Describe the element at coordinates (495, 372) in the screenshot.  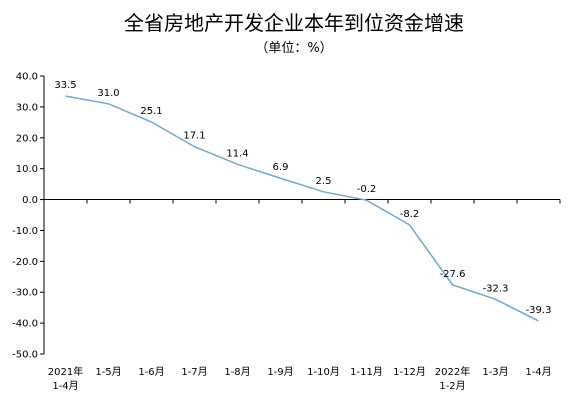
I see `x-tick-label: 1-3月` at that location.